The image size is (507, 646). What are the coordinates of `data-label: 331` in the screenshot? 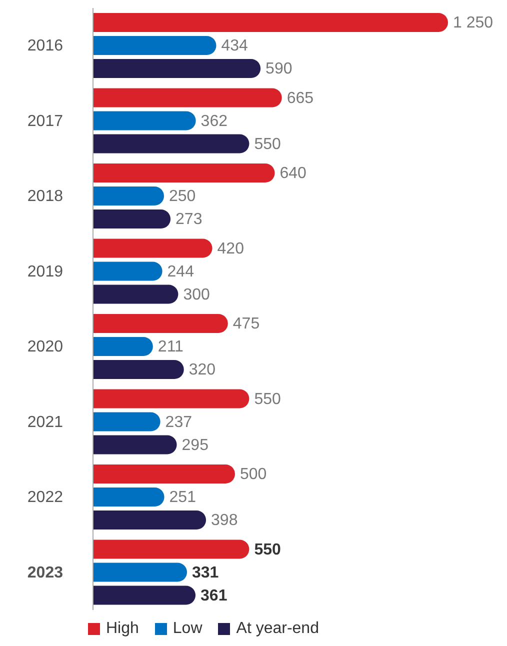 It's located at (205, 573).